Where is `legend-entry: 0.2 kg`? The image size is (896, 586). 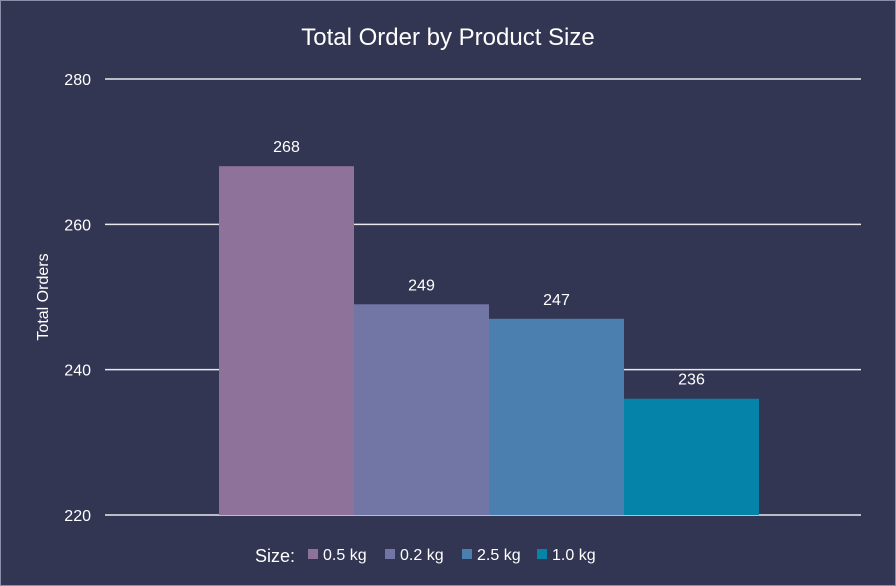
legend-entry: 0.2 kg is located at coordinates (422, 555).